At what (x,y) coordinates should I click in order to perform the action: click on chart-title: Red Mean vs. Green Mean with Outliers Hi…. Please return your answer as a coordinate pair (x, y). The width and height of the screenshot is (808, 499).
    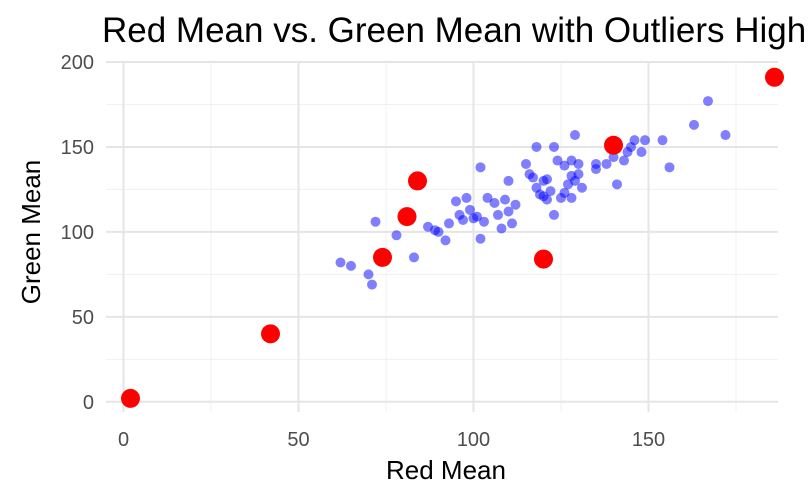
    Looking at the image, I should click on (455, 30).